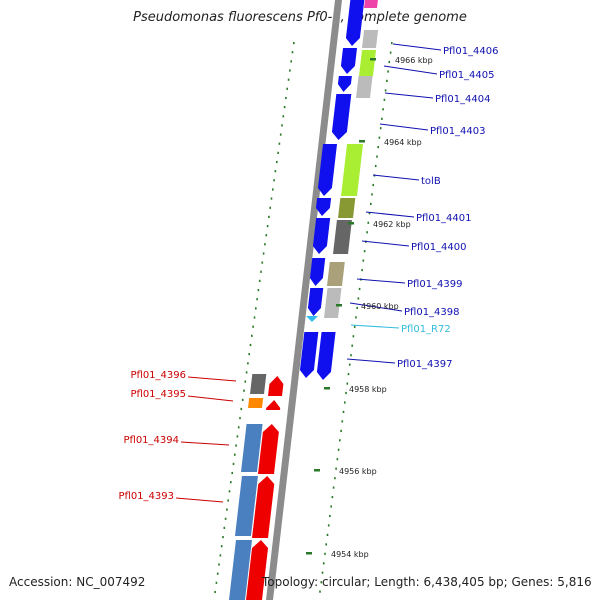 This screenshot has width=600, height=600. What do you see at coordinates (432, 312) in the screenshot?
I see `gene-label: Pfl01_4398` at bounding box center [432, 312].